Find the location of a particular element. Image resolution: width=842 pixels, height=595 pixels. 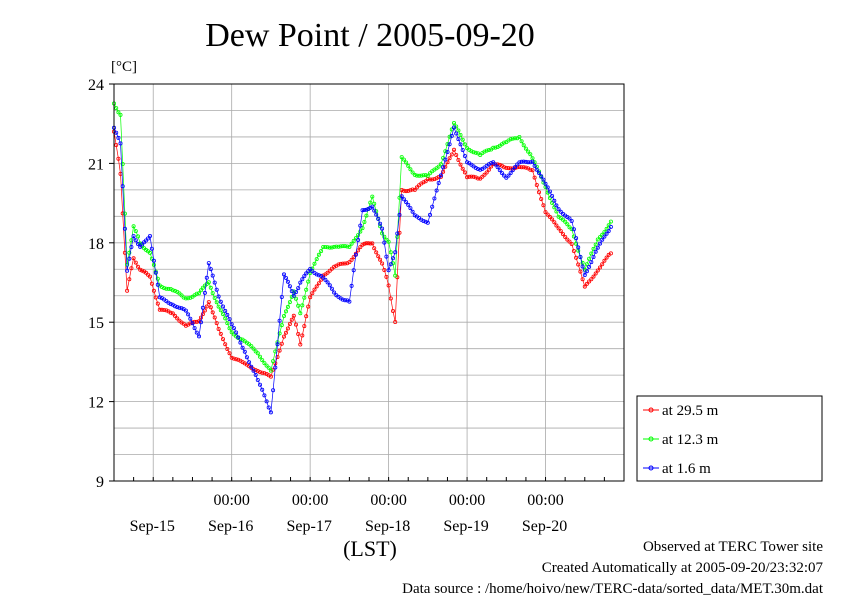

legend-box is located at coordinates (729, 438).